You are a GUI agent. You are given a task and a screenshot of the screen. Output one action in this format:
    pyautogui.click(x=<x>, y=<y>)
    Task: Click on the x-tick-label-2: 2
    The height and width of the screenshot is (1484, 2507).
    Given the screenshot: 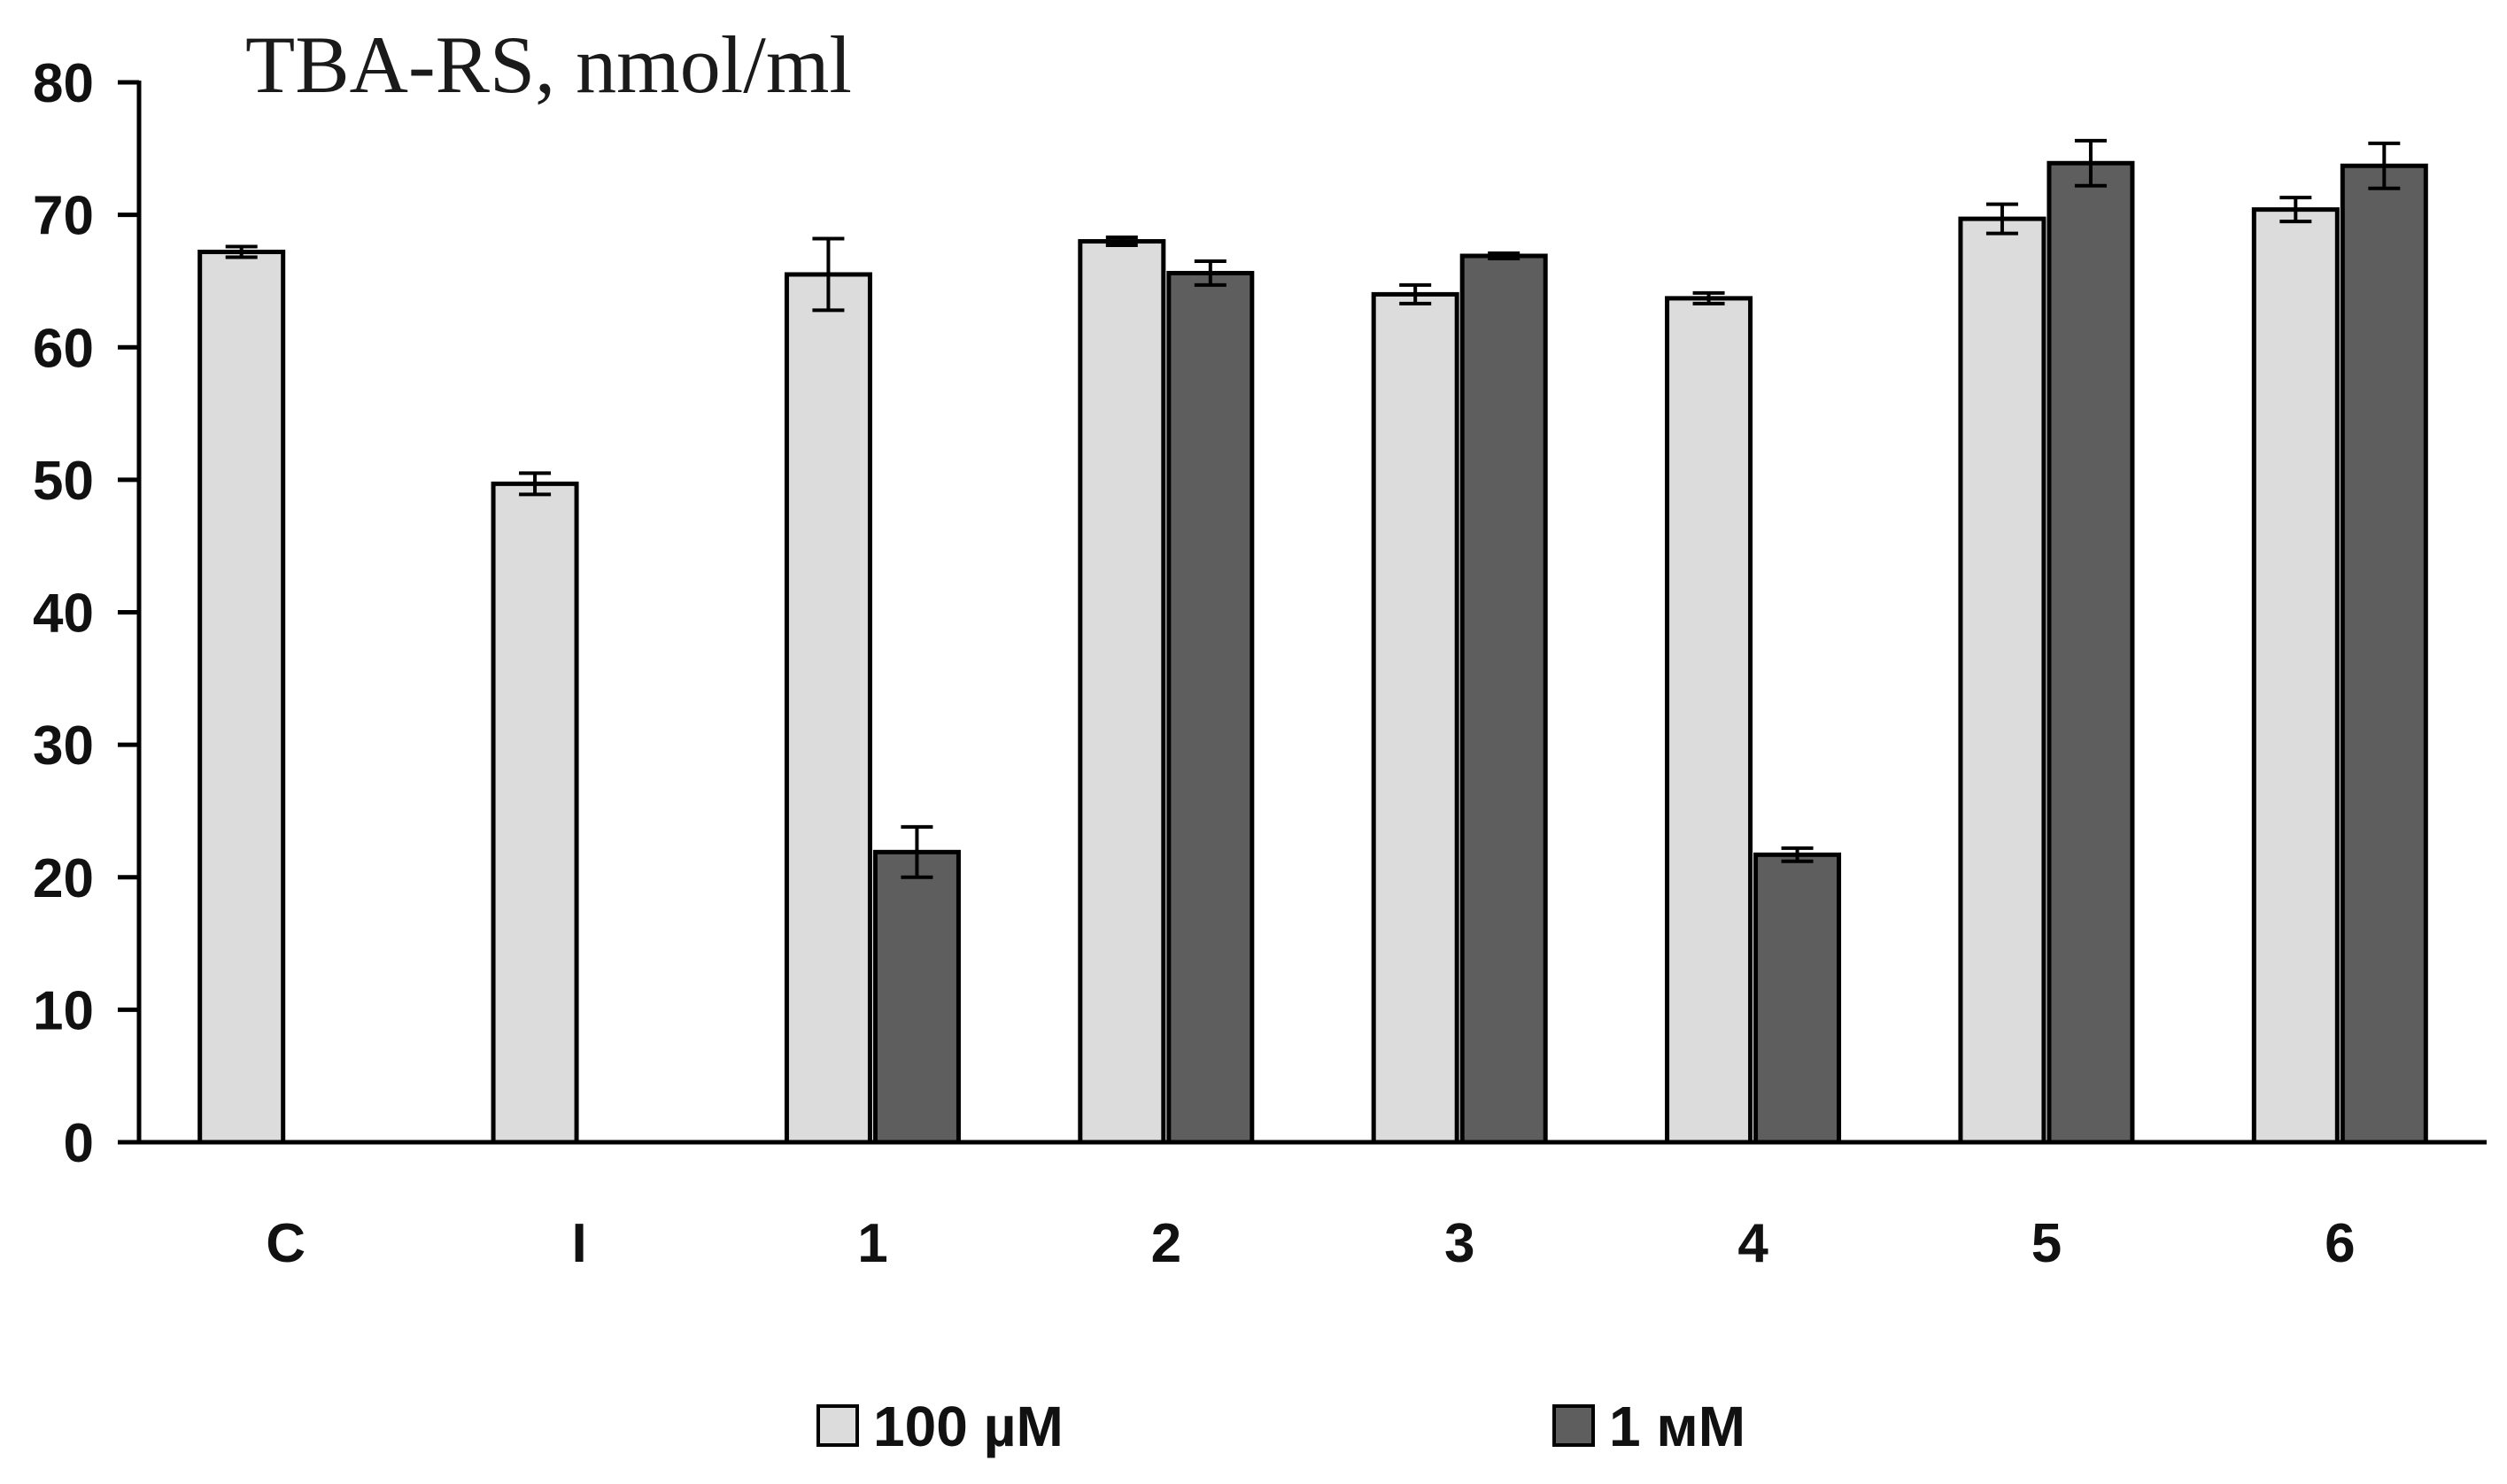 What is the action you would take?
    pyautogui.click(x=1166, y=1243)
    